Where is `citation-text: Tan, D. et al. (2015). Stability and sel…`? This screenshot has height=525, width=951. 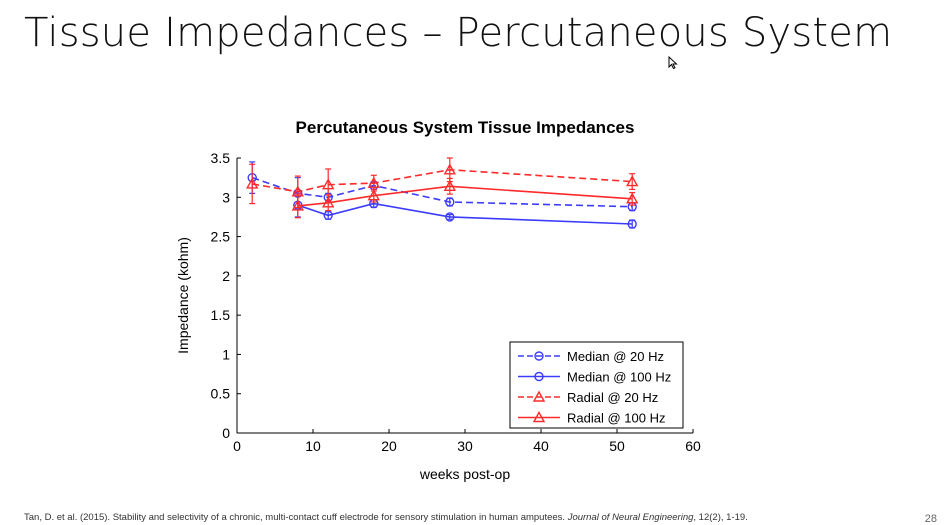
citation-text: Tan, D. et al. (2015). Stability and sel… is located at coordinates (296, 517).